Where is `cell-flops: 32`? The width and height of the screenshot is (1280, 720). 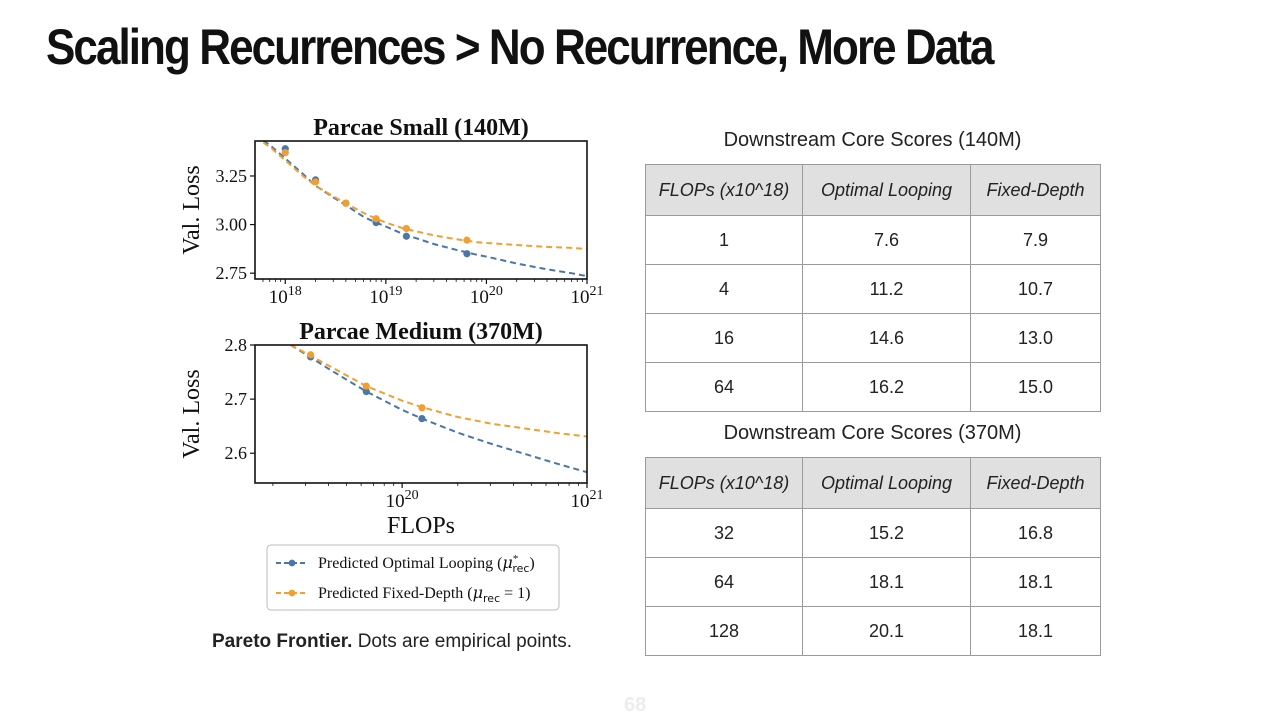
cell-flops: 32 is located at coordinates (724, 533).